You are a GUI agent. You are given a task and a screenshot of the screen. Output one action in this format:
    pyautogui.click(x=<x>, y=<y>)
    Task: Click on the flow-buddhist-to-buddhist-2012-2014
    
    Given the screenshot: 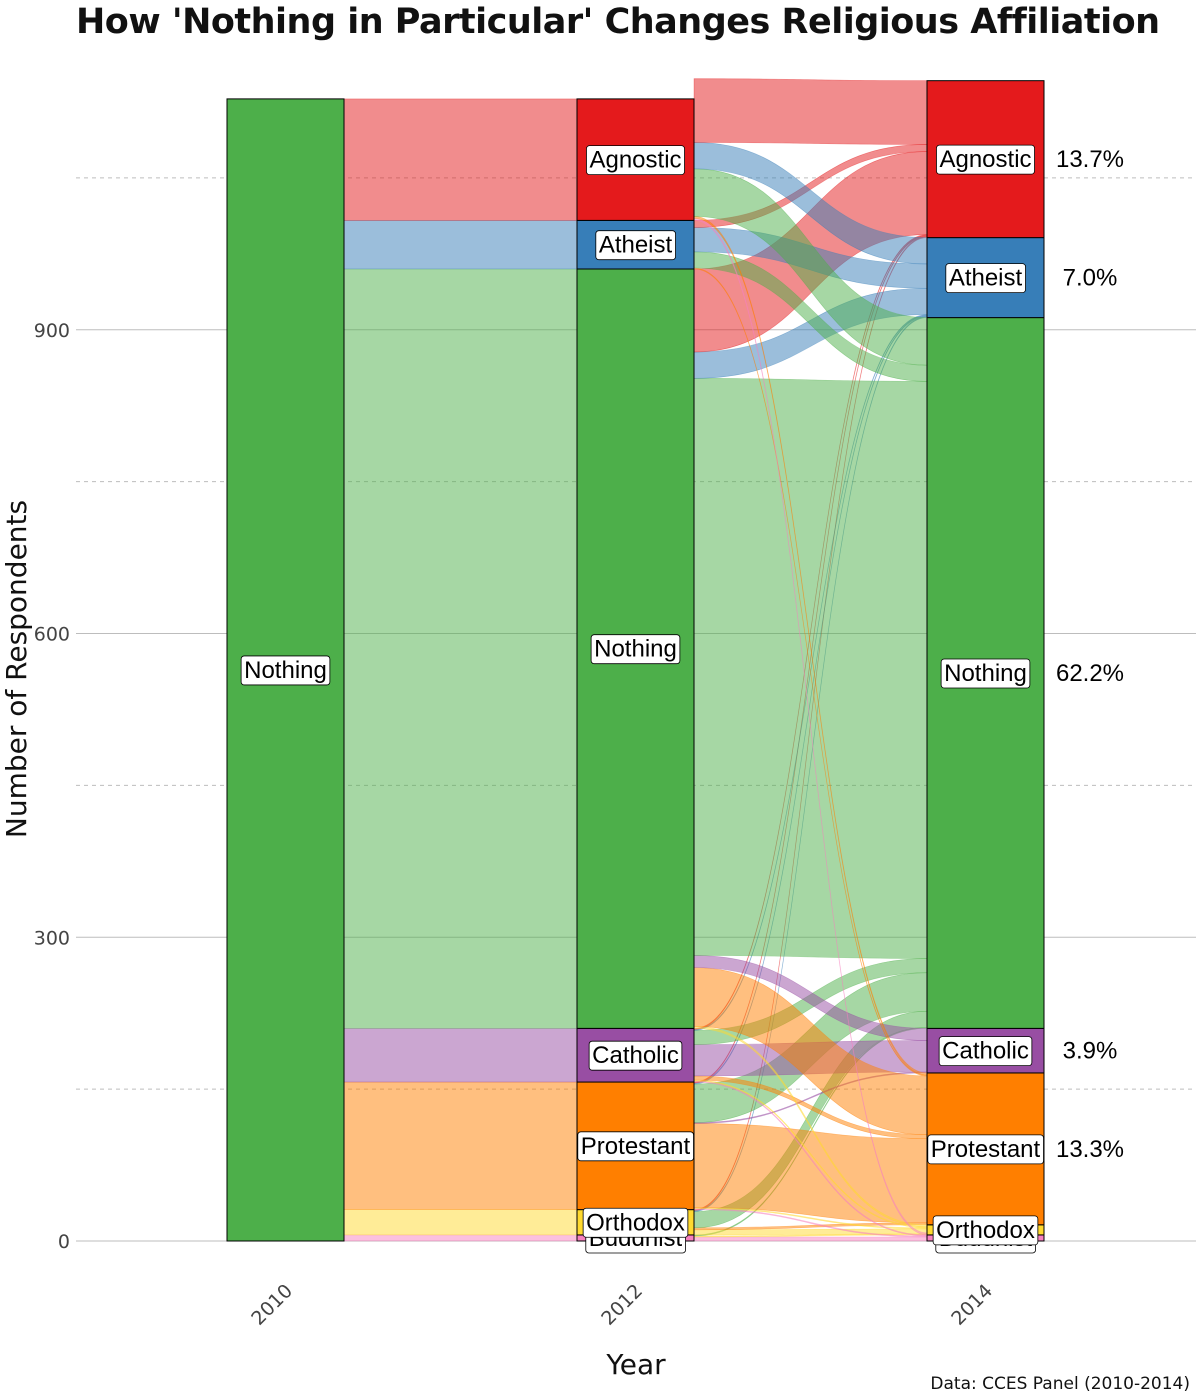 What is the action you would take?
    pyautogui.click(x=810, y=1239)
    